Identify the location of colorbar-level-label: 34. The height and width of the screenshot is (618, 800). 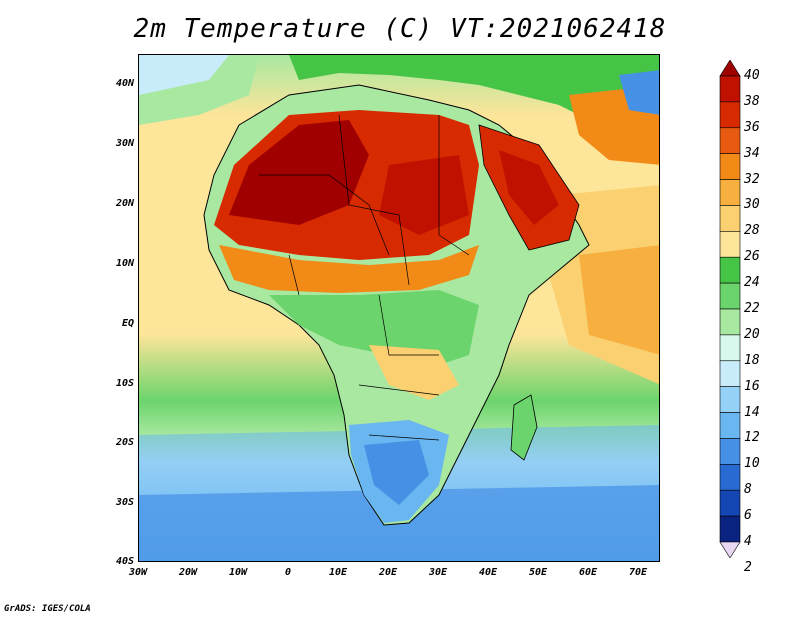
(752, 153).